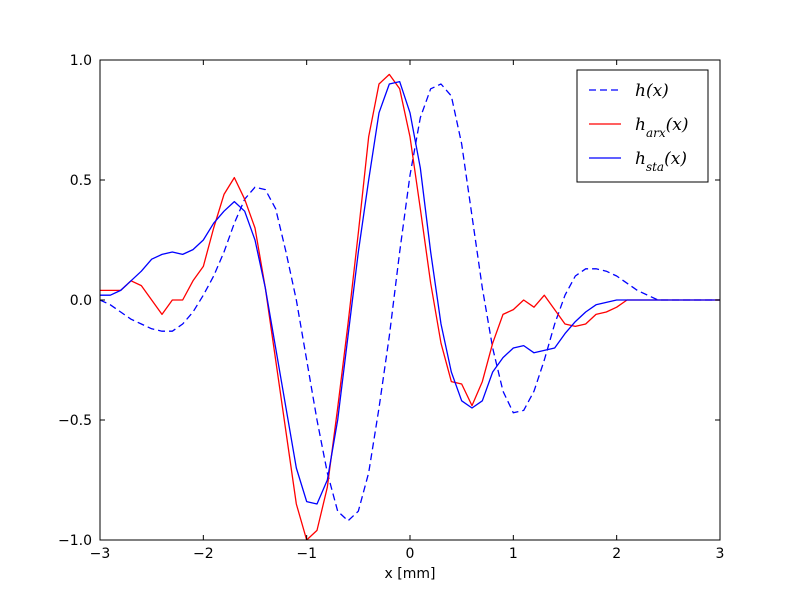 Image resolution: width=800 pixels, height=600 pixels. I want to click on y-tick-label: −1.0, so click(75, 541).